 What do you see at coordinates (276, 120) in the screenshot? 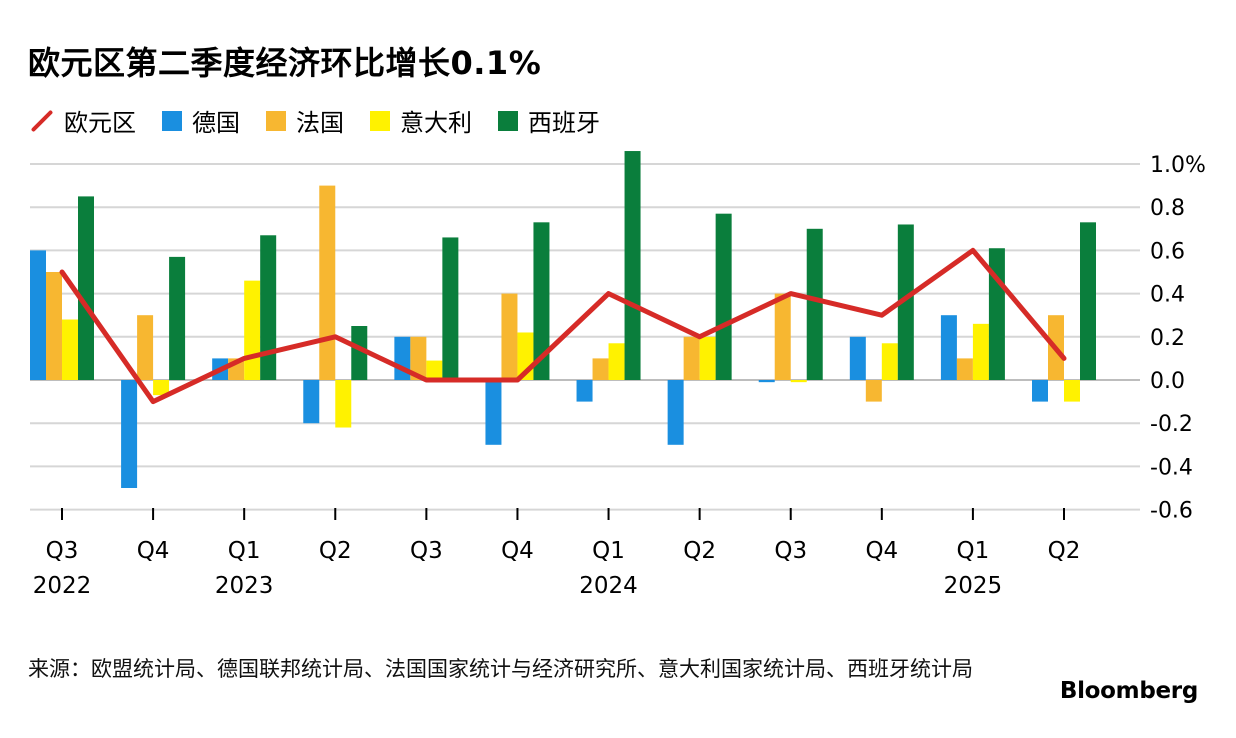
I see `legend-swatch-france` at bounding box center [276, 120].